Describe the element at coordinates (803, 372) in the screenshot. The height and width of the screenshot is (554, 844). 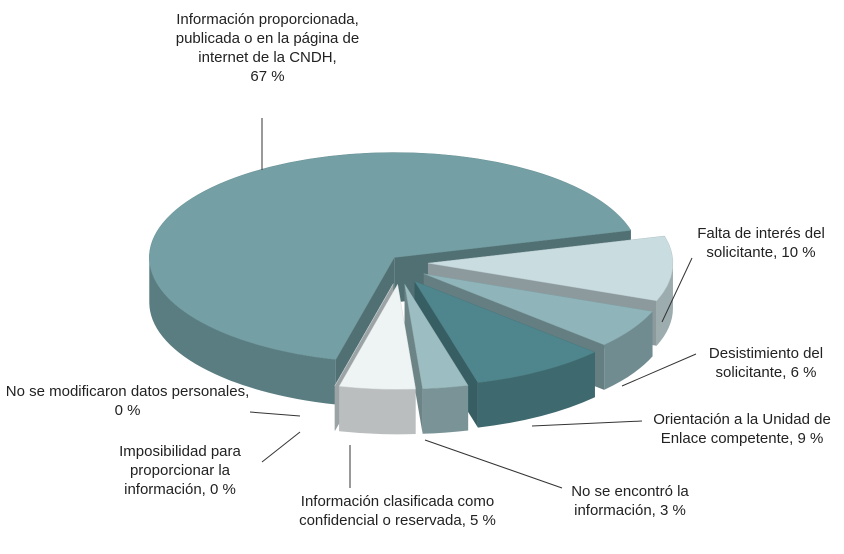
I see `label-value: 6 %` at that location.